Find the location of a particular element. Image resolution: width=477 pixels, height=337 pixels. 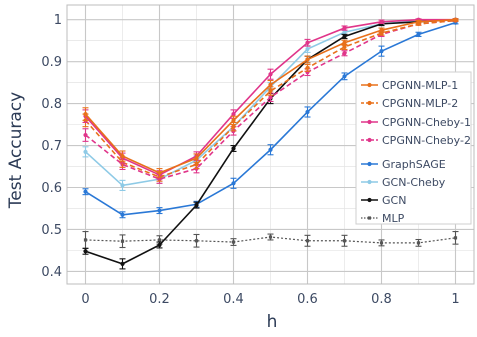

legend-label: CPGNN-MLP-2 is located at coordinates (420, 103).